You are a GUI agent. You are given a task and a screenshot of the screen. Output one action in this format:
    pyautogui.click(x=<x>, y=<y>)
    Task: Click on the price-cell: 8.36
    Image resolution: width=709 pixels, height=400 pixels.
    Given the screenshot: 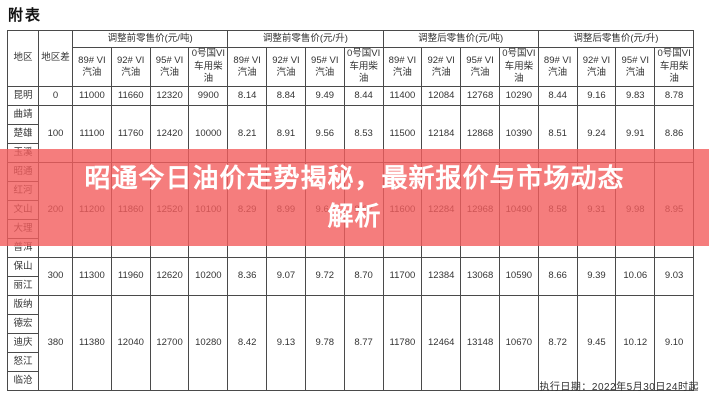 What is the action you would take?
    pyautogui.click(x=247, y=276)
    